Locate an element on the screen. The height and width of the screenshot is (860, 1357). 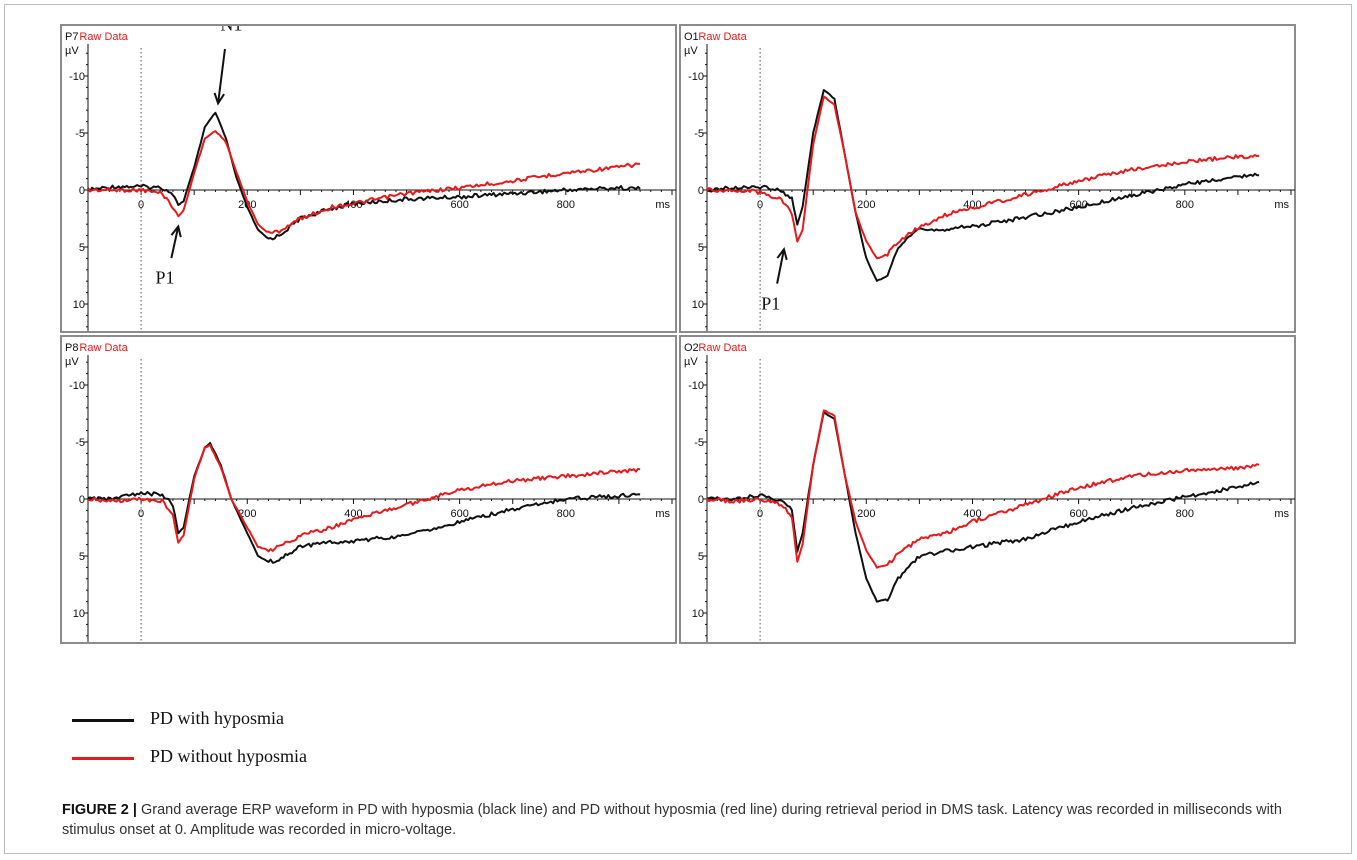
channel-label: P8 is located at coordinates (71, 348).